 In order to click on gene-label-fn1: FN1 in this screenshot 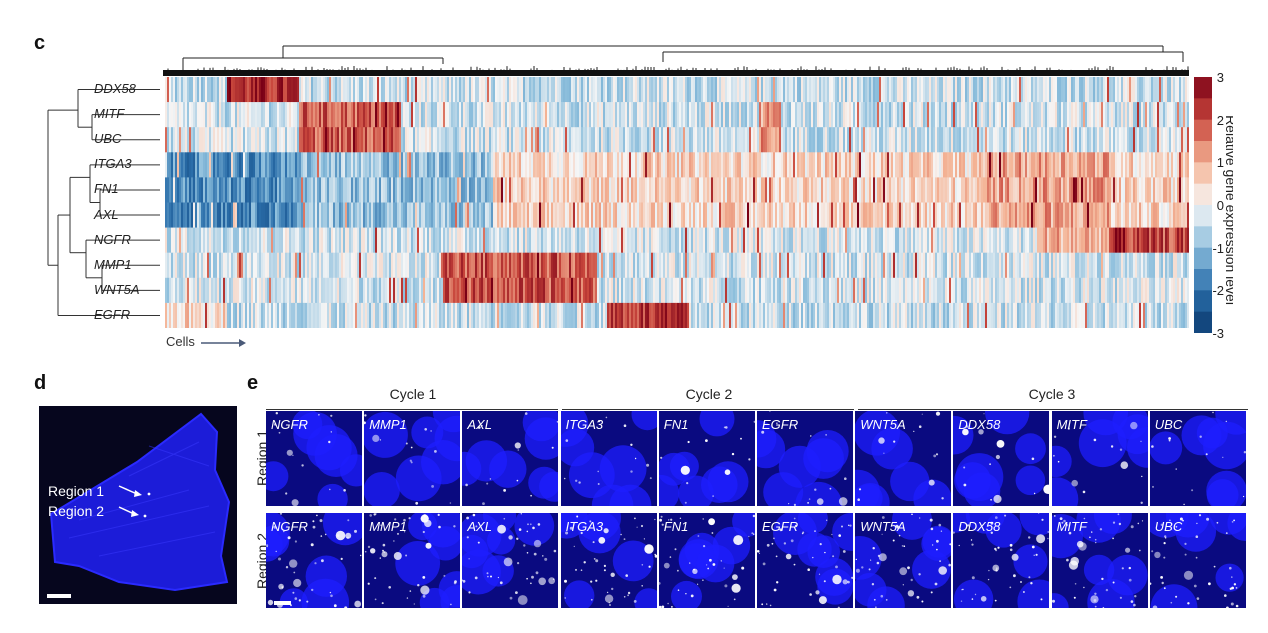, I will do `click(106, 189)`.